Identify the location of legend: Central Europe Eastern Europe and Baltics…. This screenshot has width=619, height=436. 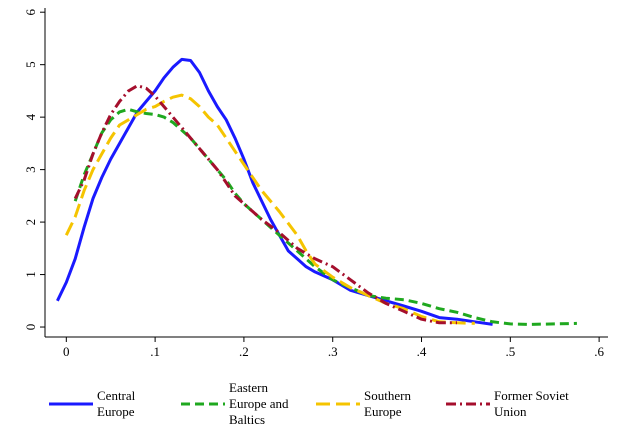
(309, 404).